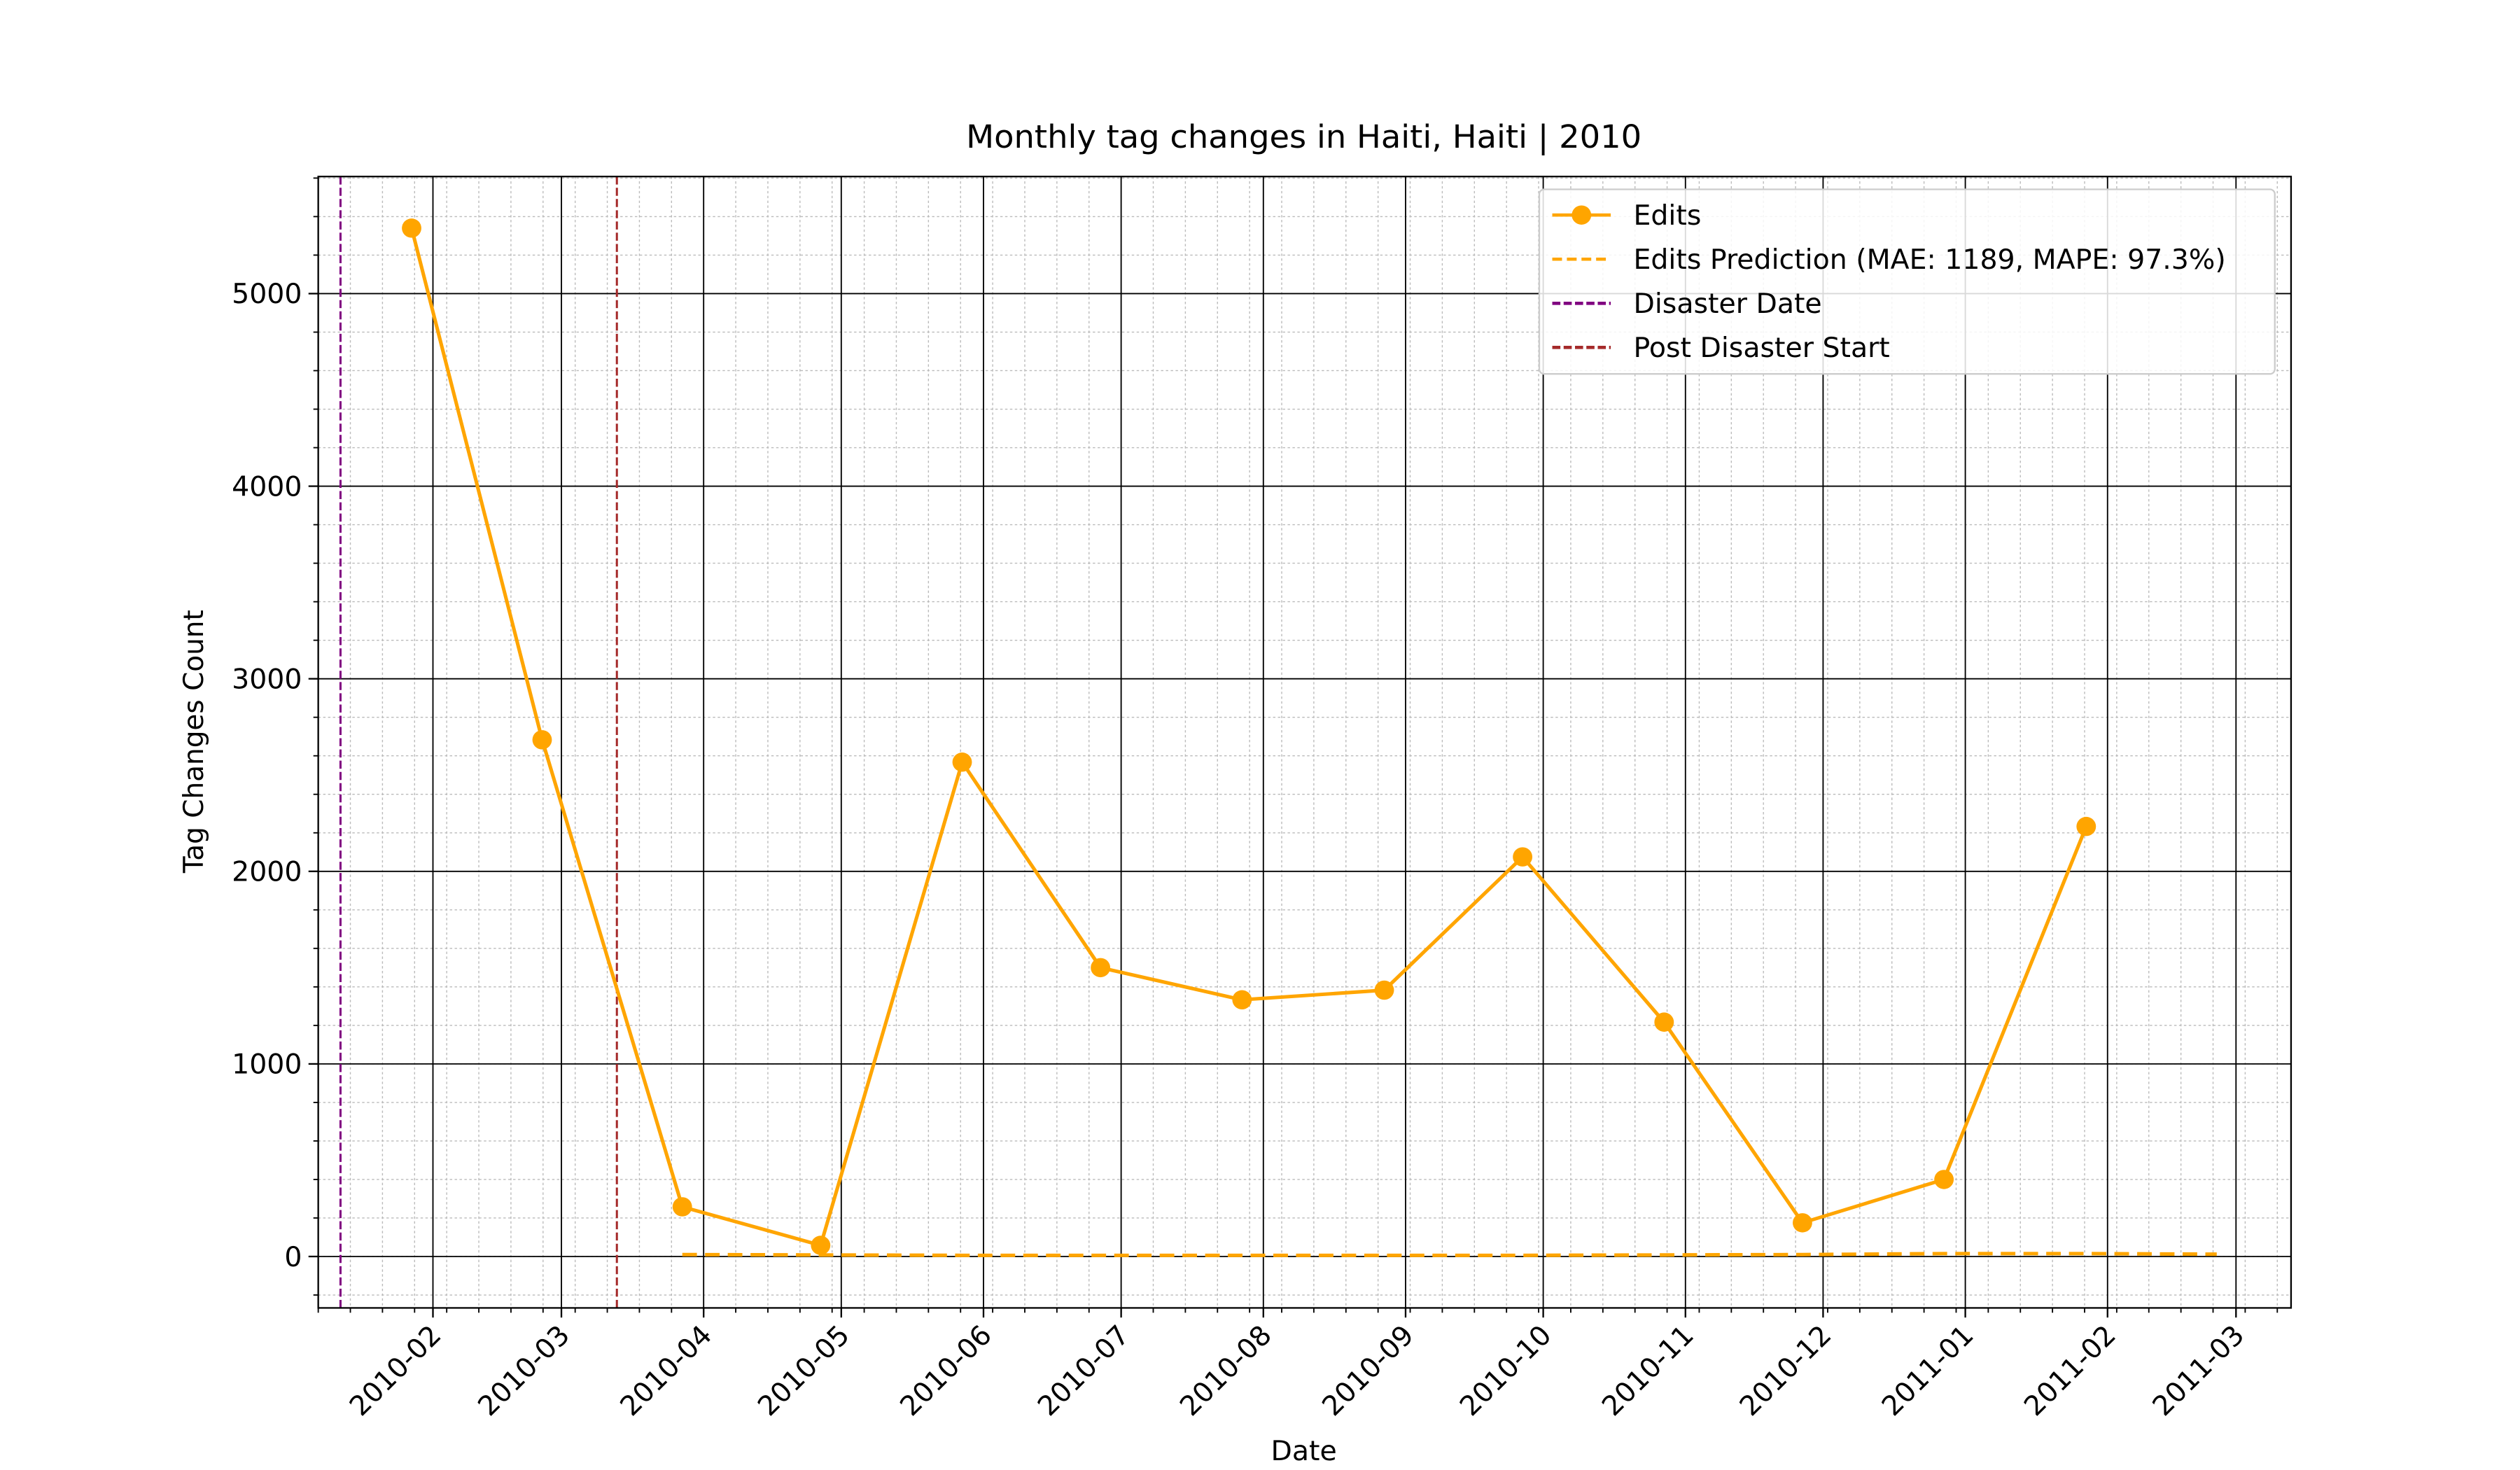 The height and width of the screenshot is (1470, 2520). What do you see at coordinates (1728, 304) in the screenshot?
I see `legend-label: Disaster Date` at bounding box center [1728, 304].